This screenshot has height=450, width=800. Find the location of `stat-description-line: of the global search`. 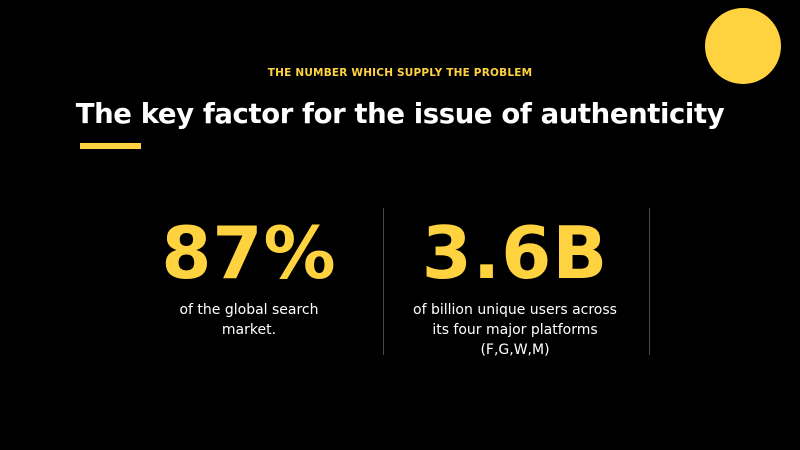

stat-description-line: of the global search is located at coordinates (249, 310).